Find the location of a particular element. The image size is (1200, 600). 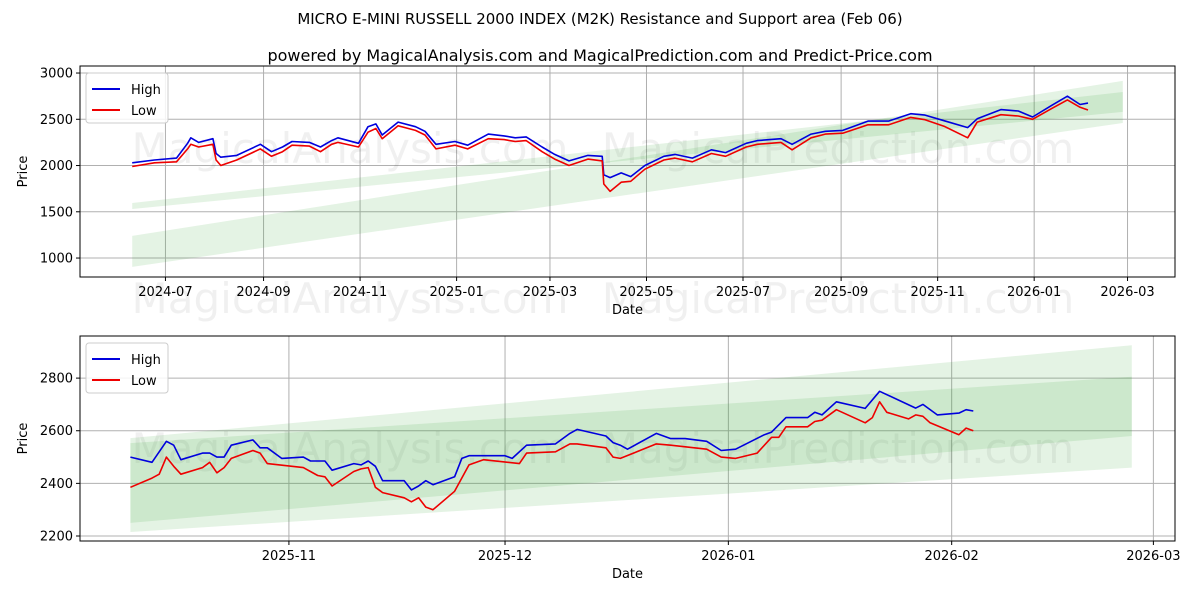

x-tick-label: 2024-11 is located at coordinates (360, 292).